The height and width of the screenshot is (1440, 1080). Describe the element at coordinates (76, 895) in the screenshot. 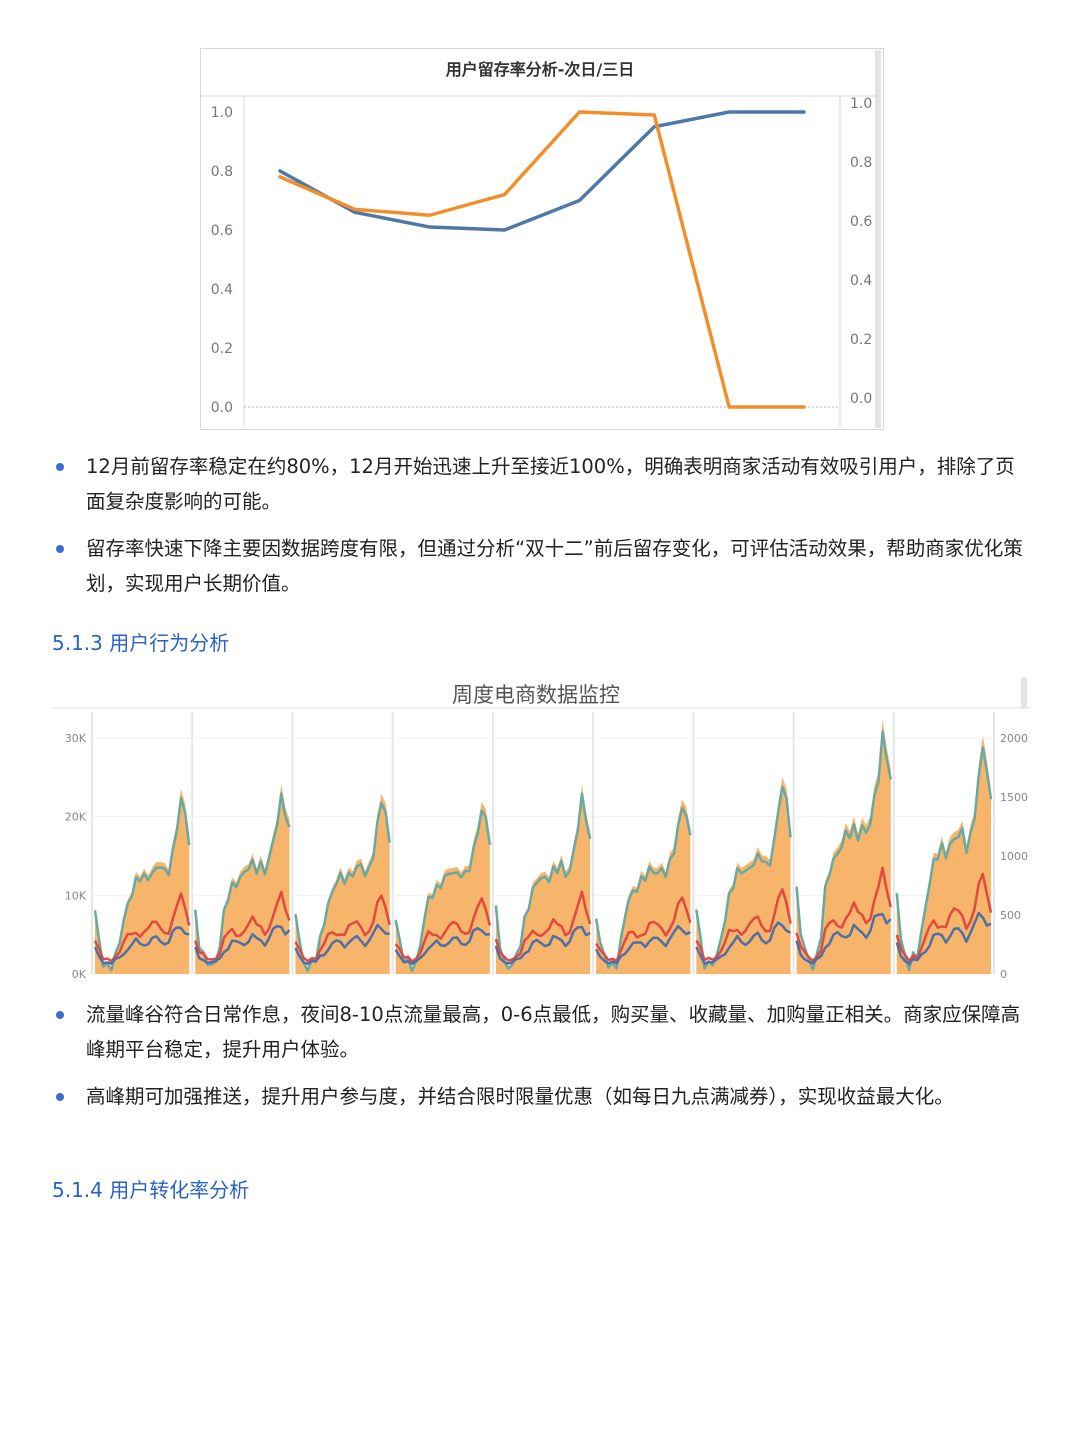

I see `traffic-y-tick-label: 10K` at that location.